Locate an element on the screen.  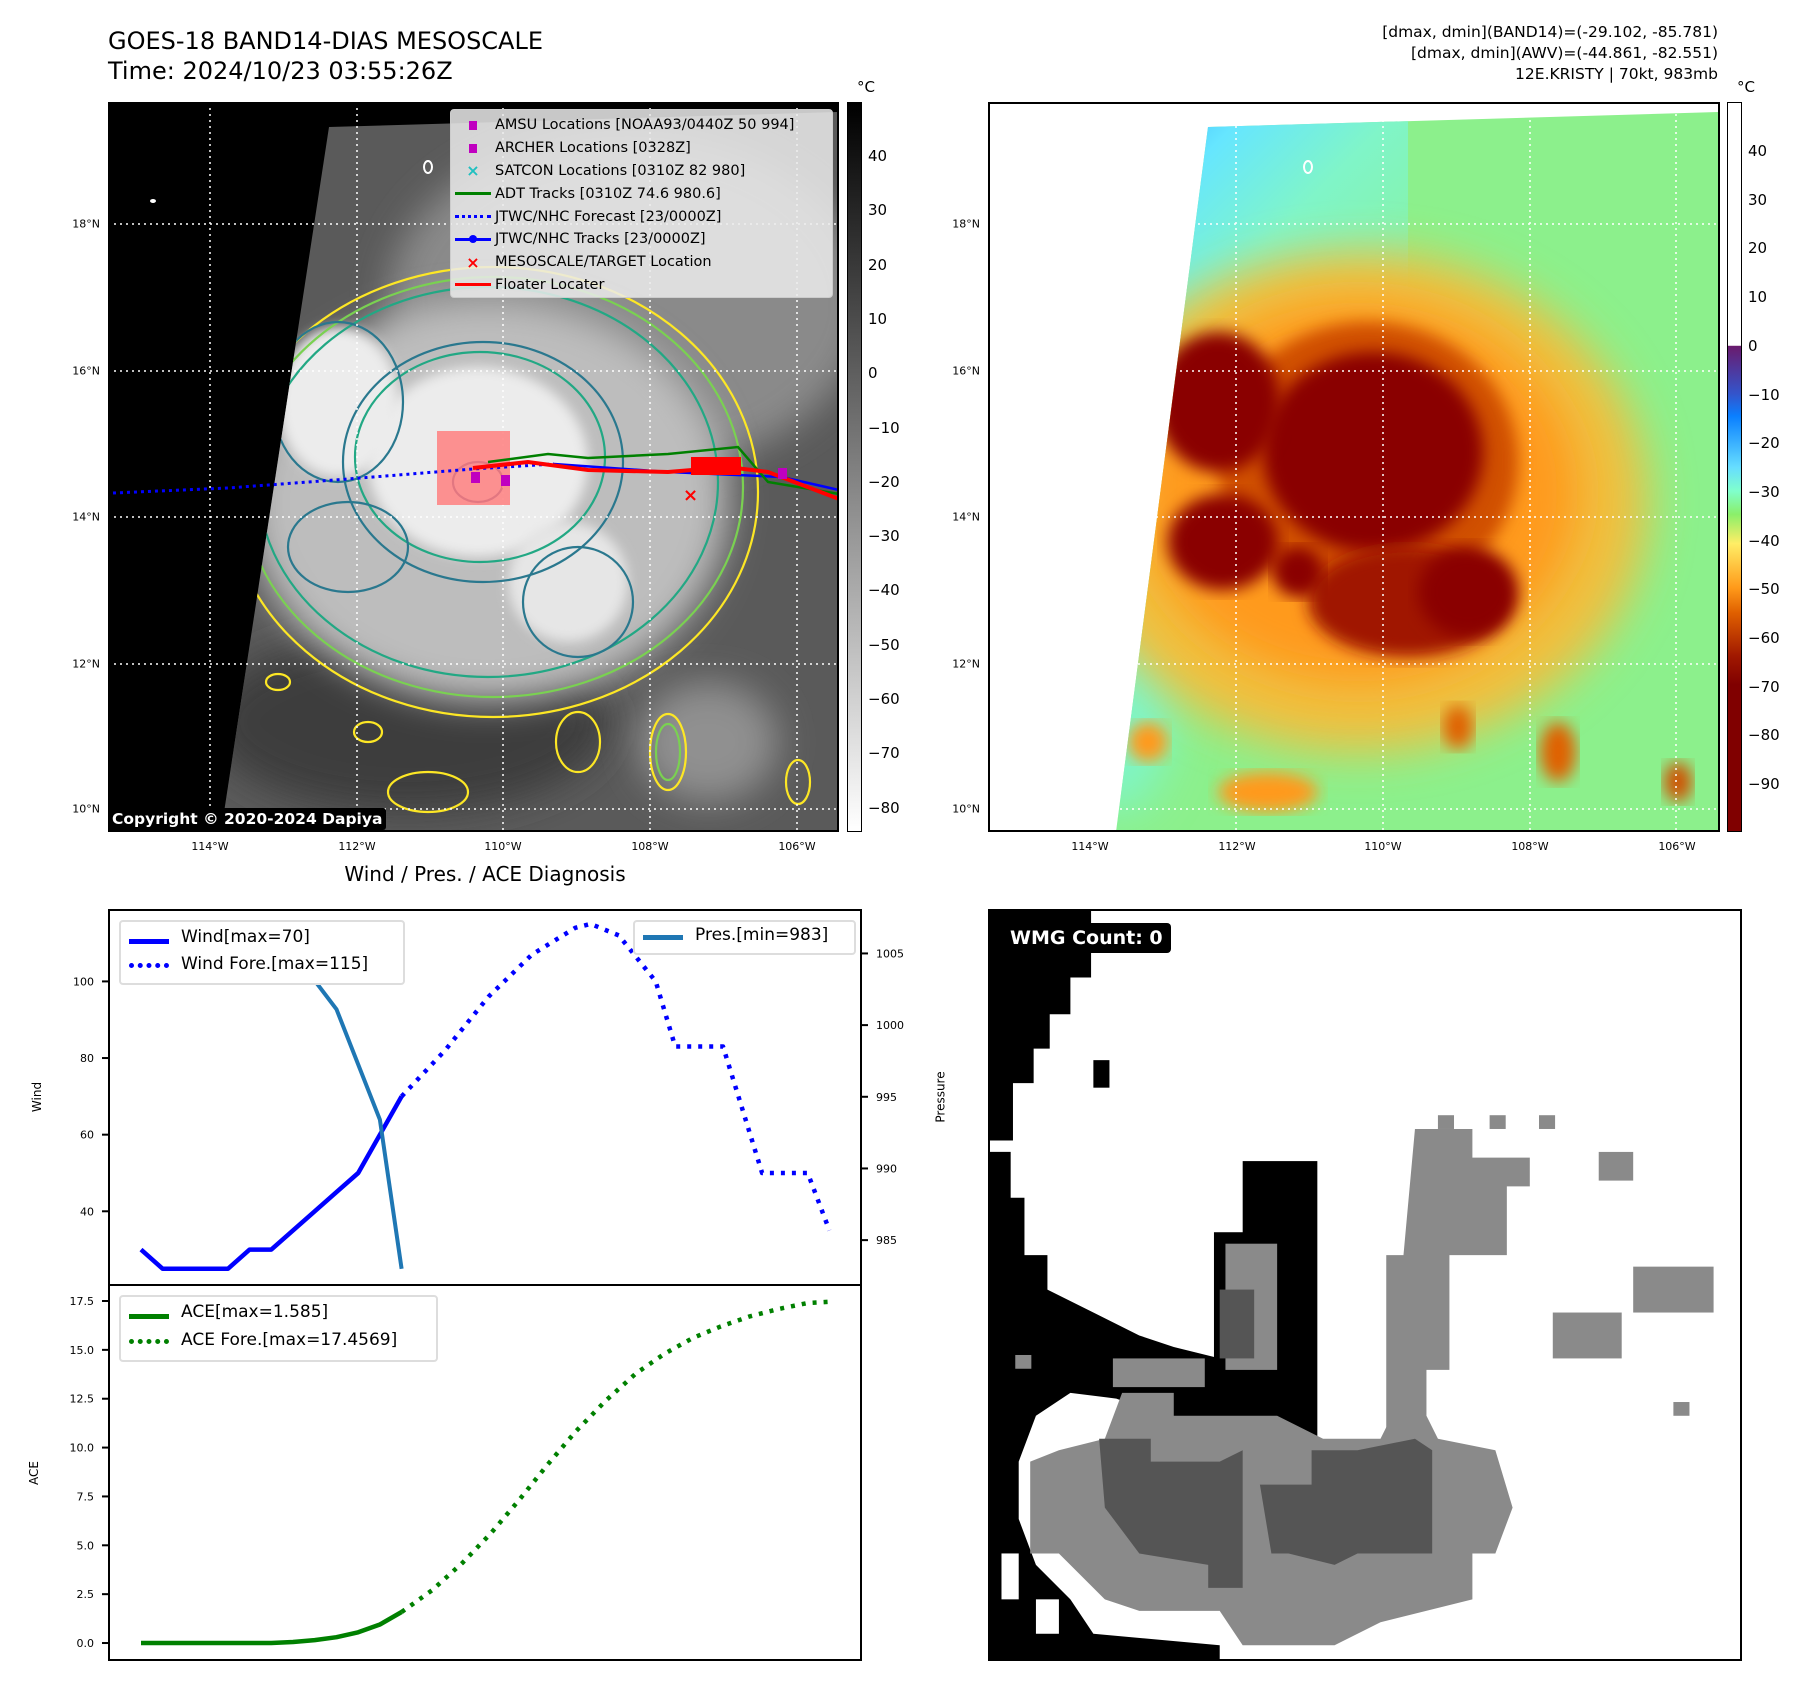
forecast-track is located at coordinates (333, 478).